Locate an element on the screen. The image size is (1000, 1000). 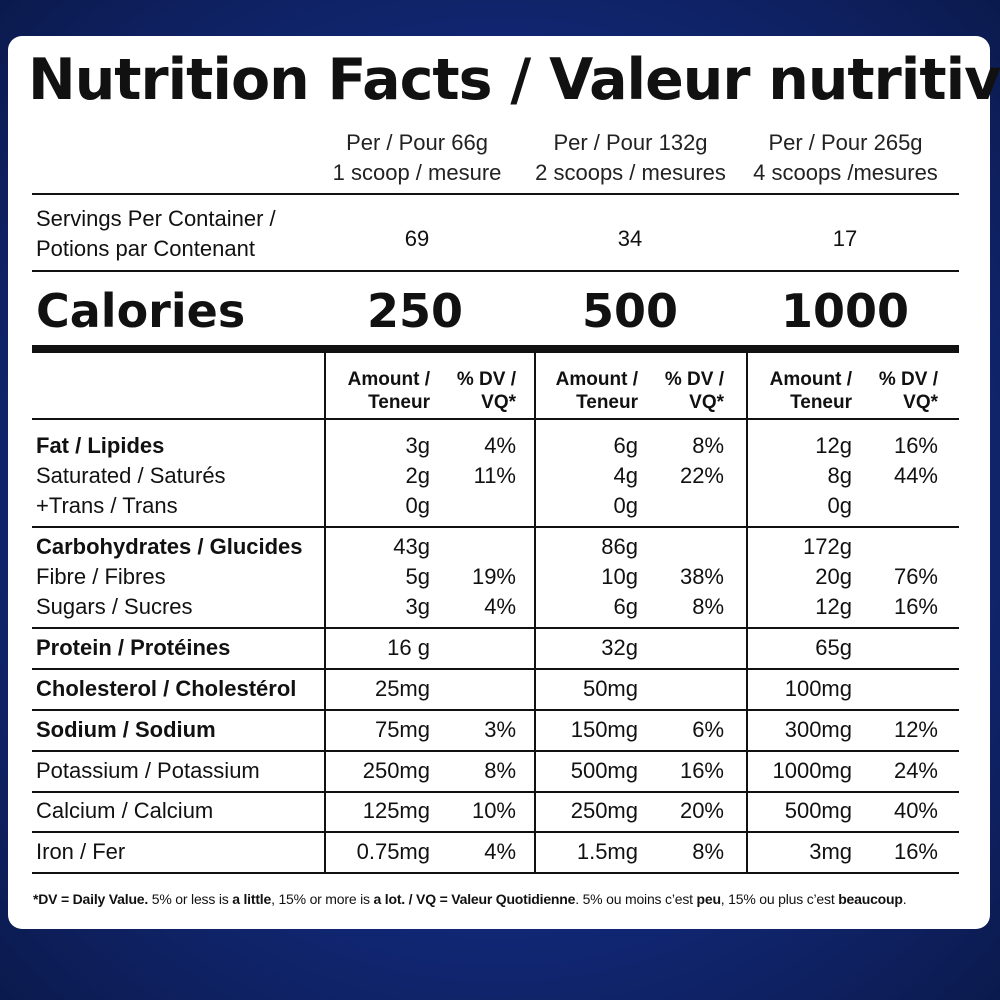
amount-cell: 250mg is located at coordinates (604, 810).